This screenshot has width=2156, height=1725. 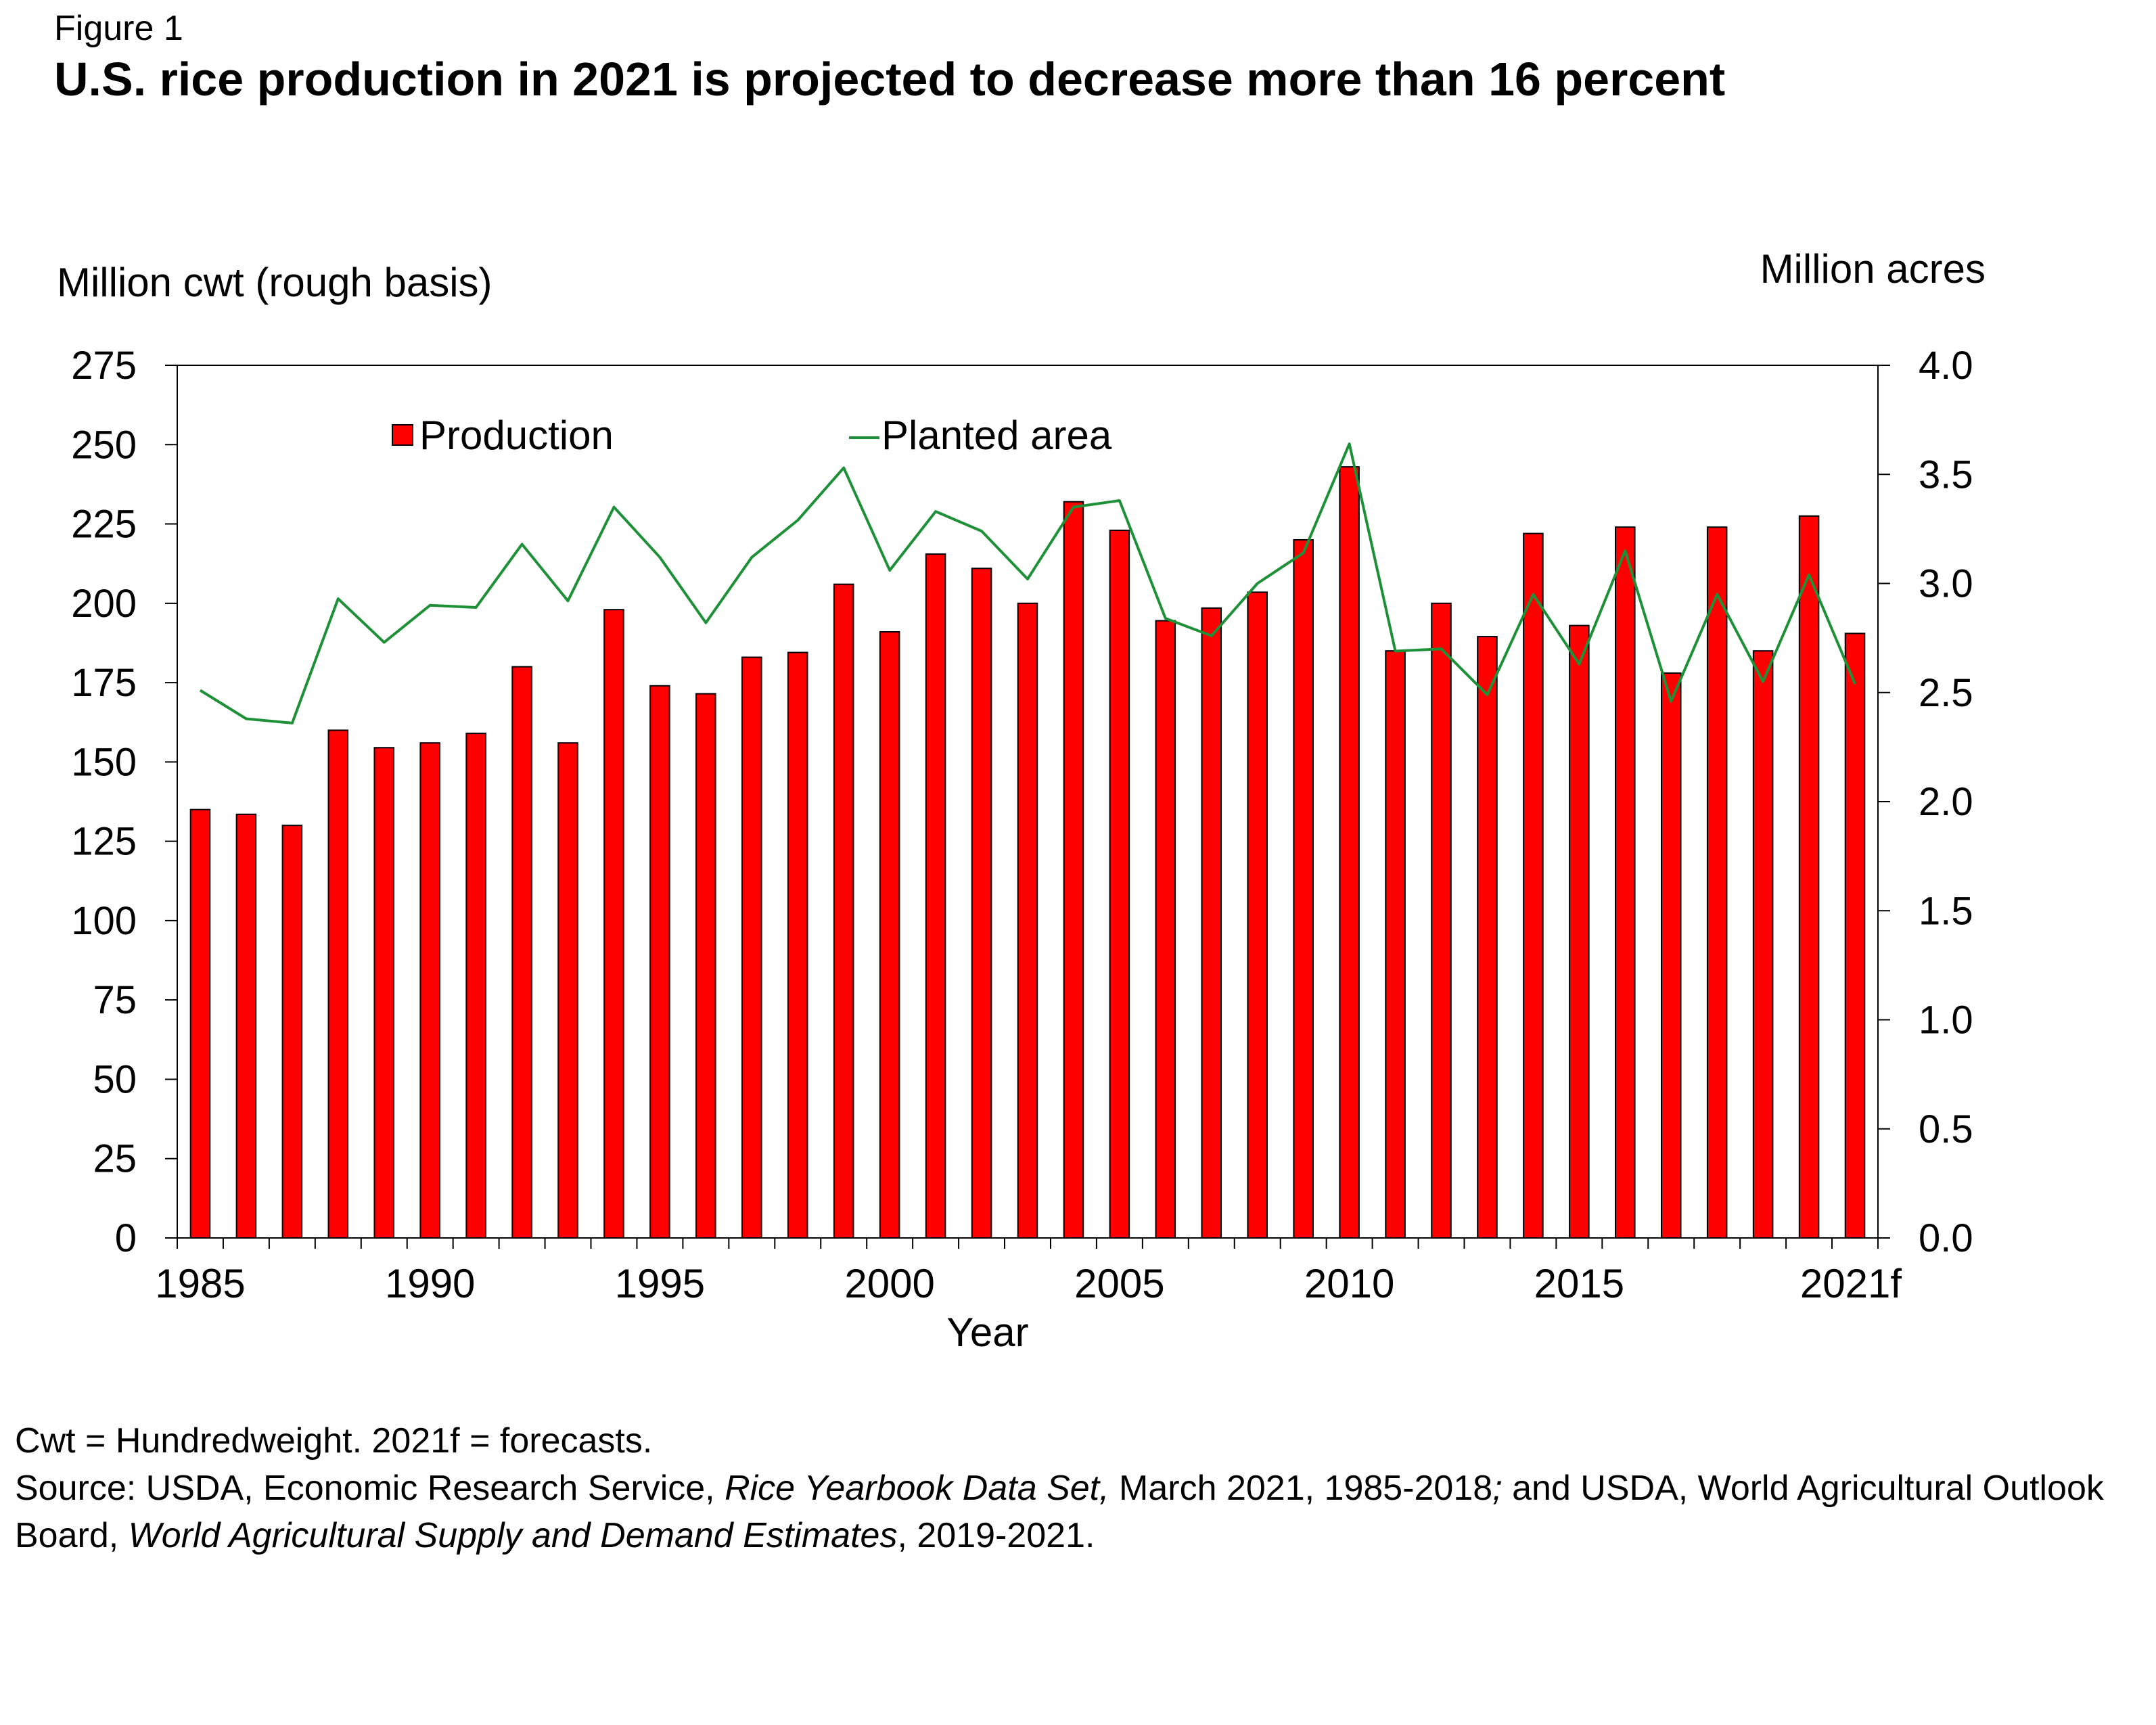 What do you see at coordinates (1258, 915) in the screenshot?
I see `production-bar-2008` at bounding box center [1258, 915].